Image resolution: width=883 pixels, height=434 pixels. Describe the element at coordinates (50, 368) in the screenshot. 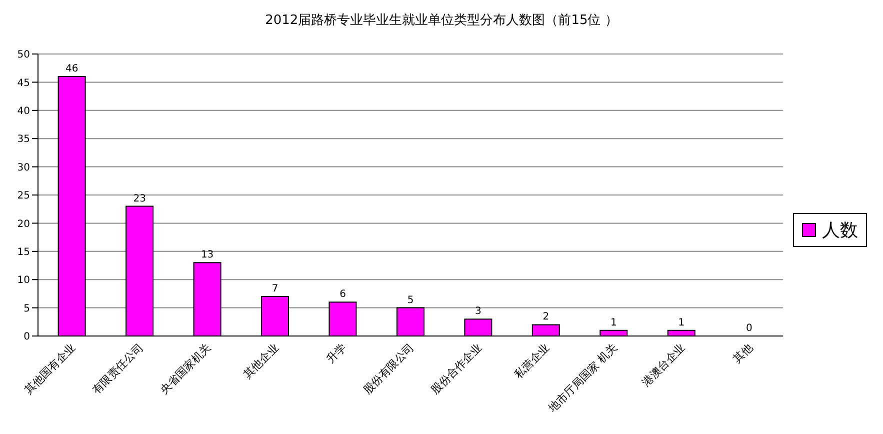

I see `x-tick-label: 其他国有企业` at that location.